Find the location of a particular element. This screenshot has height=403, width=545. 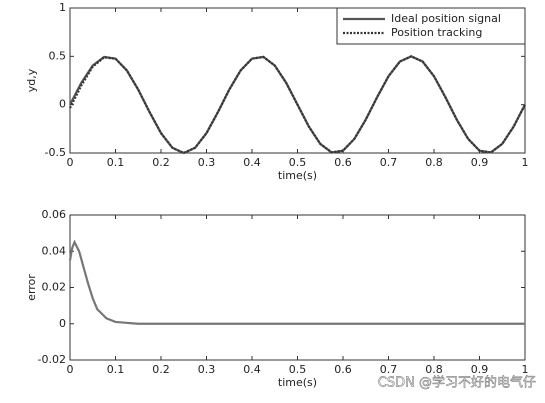

watermark: CSDN @学习不好的电气仔 is located at coordinates (457, 383).